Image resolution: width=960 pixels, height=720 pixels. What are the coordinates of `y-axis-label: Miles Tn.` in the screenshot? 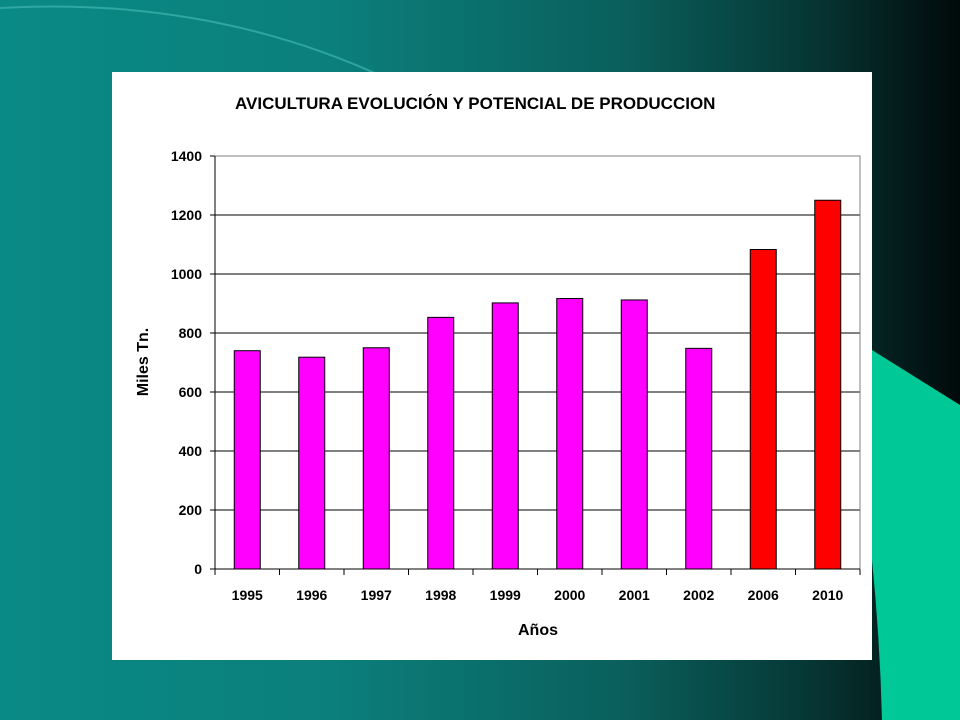 It's located at (143, 362).